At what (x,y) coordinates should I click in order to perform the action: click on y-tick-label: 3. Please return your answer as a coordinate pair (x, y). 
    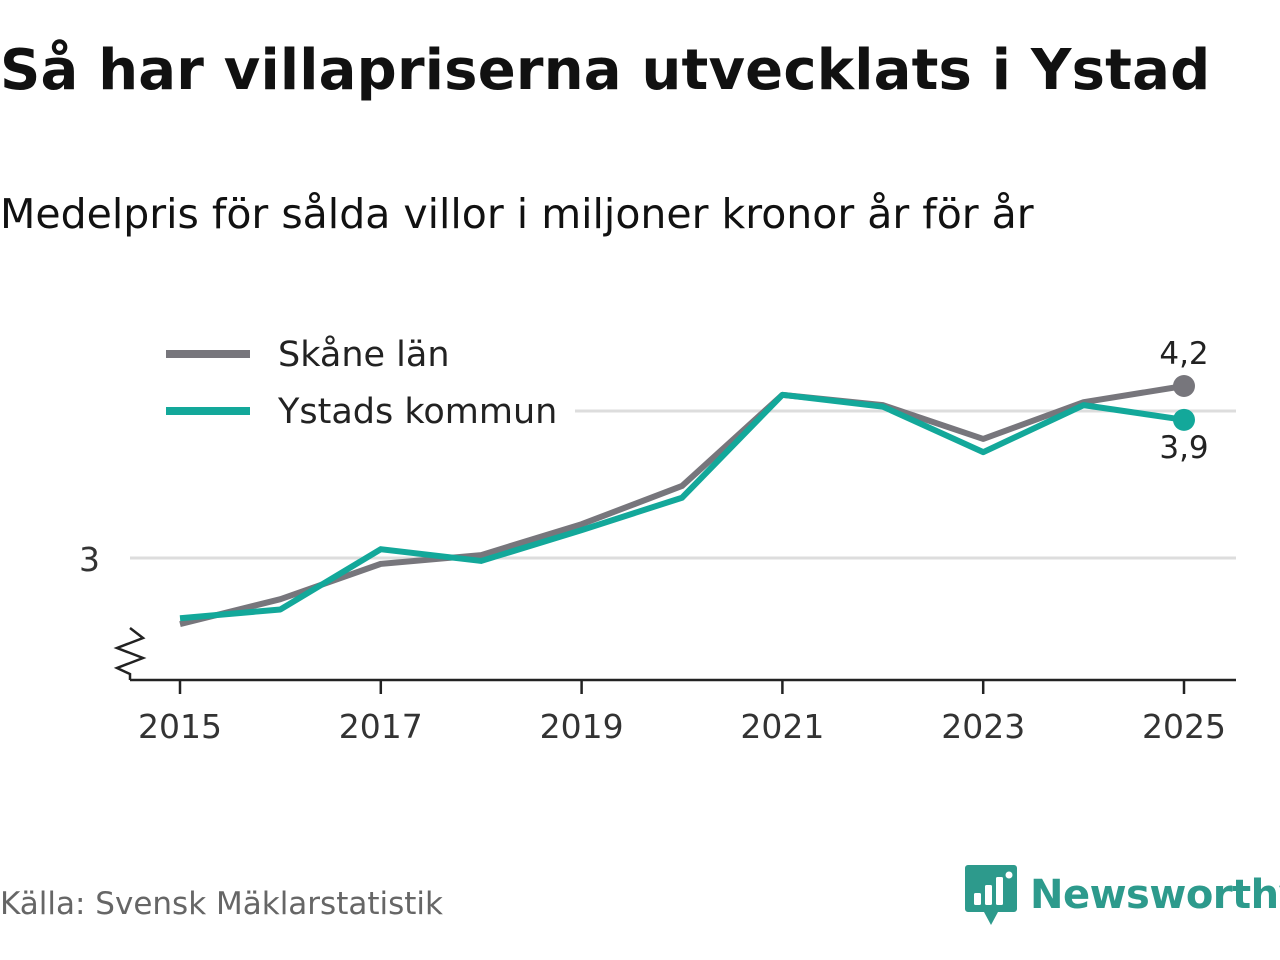
    Looking at the image, I should click on (89, 559).